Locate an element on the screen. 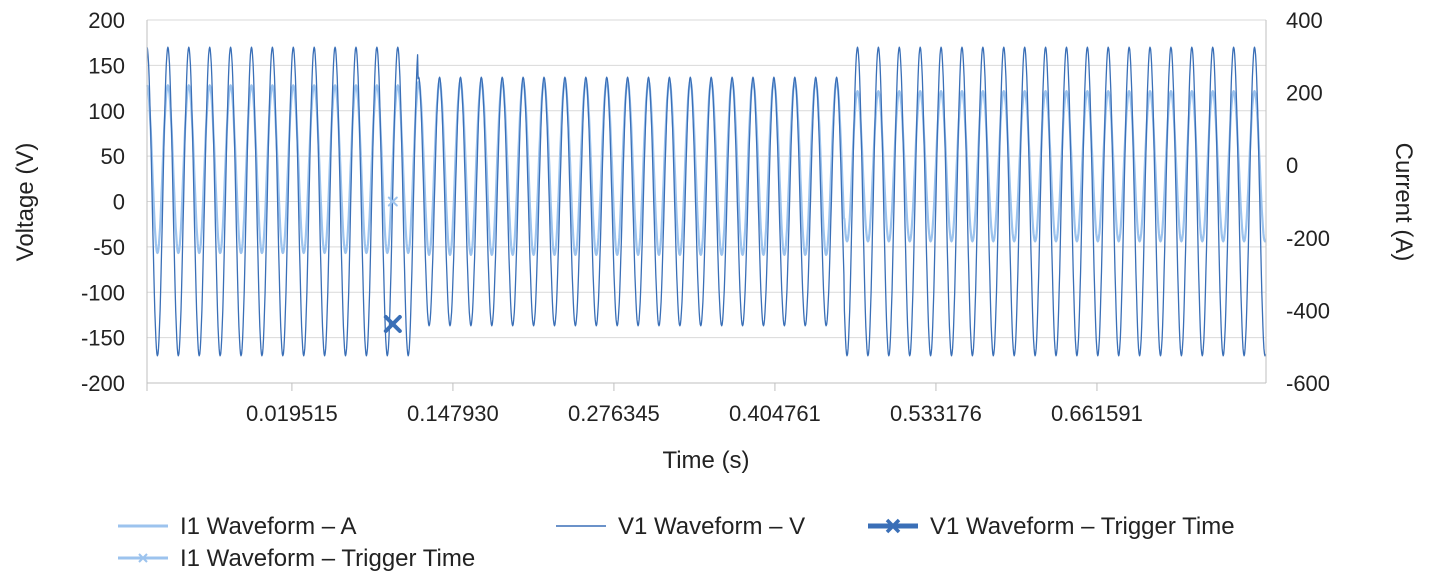  y-tick-label: 50 is located at coordinates (113, 156).